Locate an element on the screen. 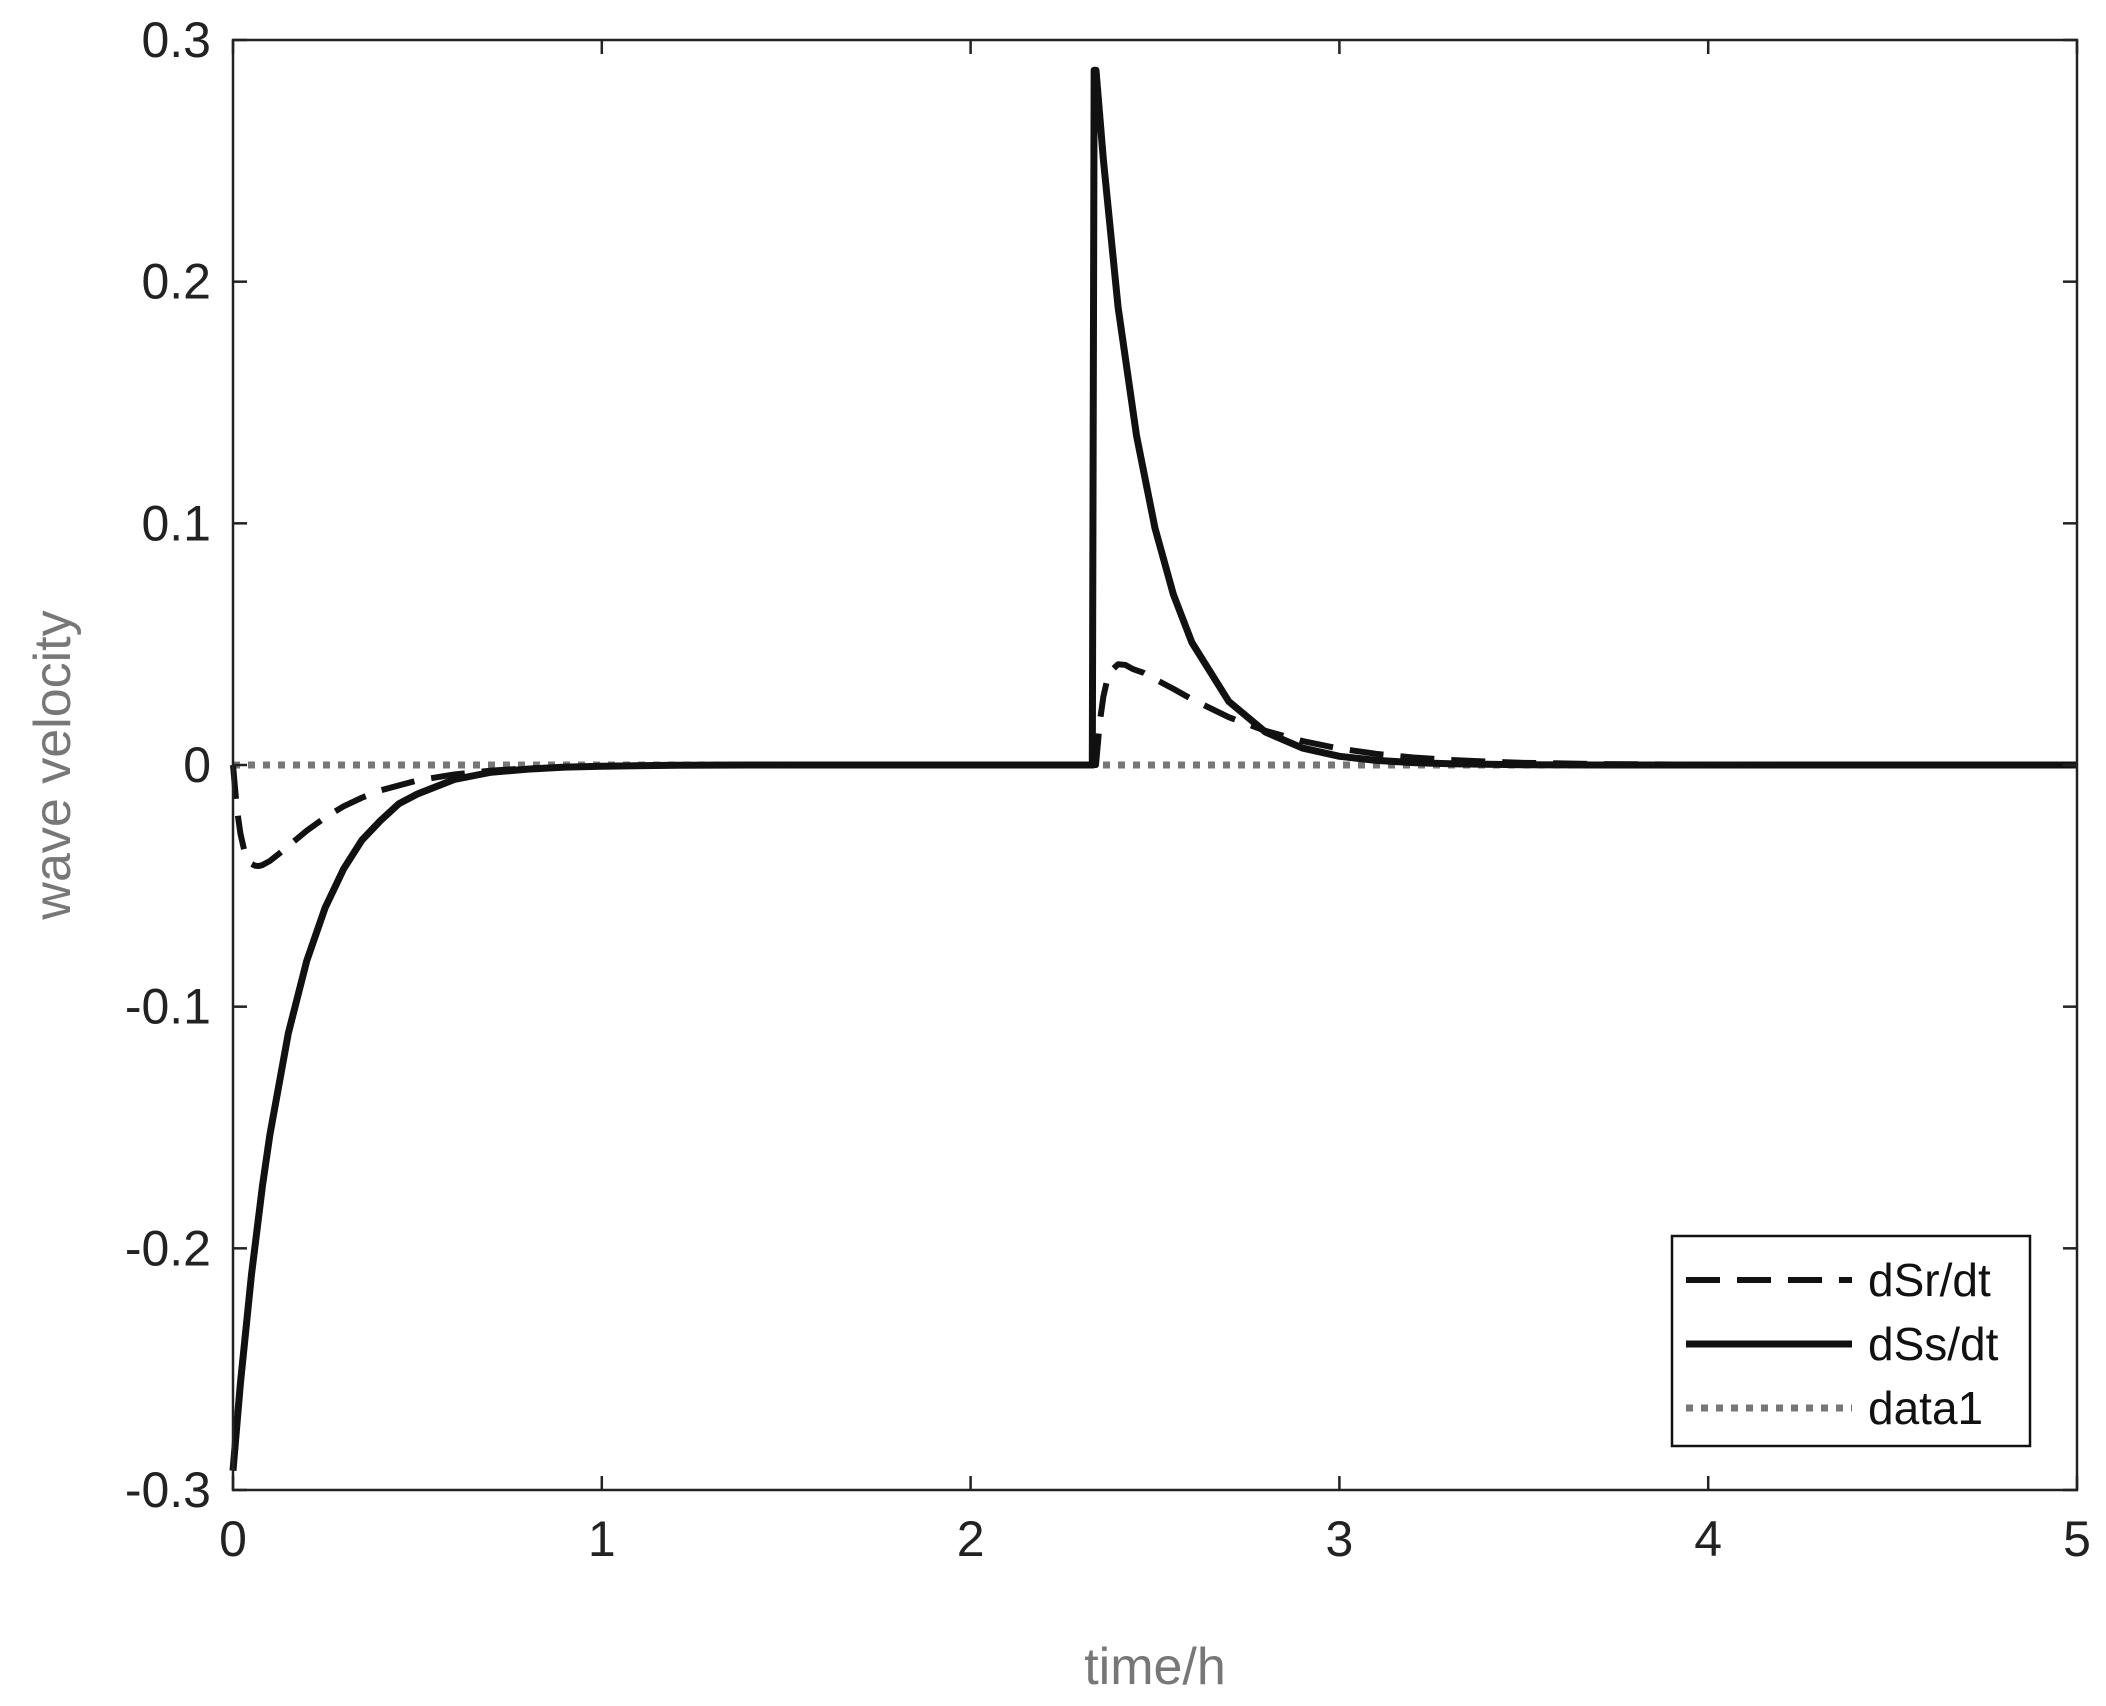 Image resolution: width=2106 pixels, height=1706 pixels. series-line-dsr-dt is located at coordinates (1153, 765).